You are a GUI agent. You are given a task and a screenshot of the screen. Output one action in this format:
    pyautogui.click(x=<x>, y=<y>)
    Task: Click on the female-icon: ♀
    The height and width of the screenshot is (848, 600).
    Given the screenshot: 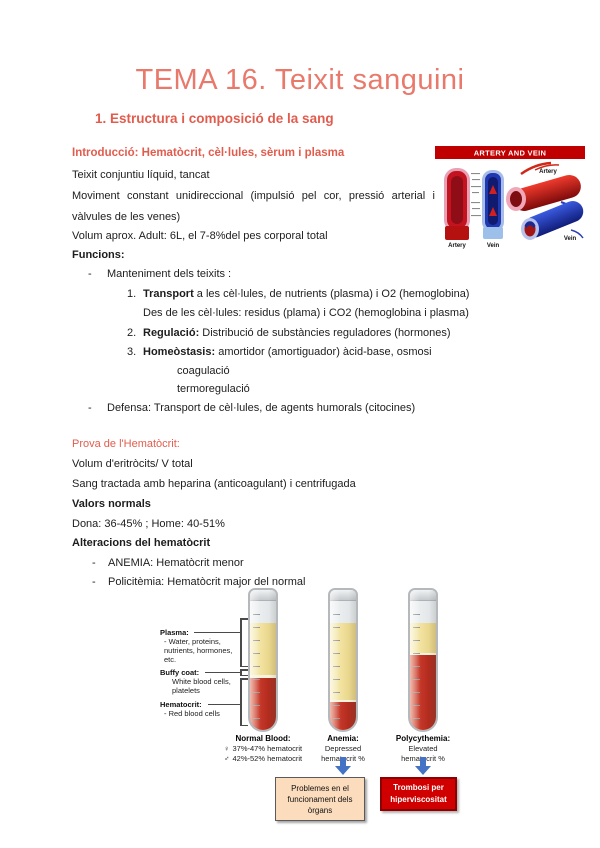 What is the action you would take?
    pyautogui.click(x=226, y=748)
    